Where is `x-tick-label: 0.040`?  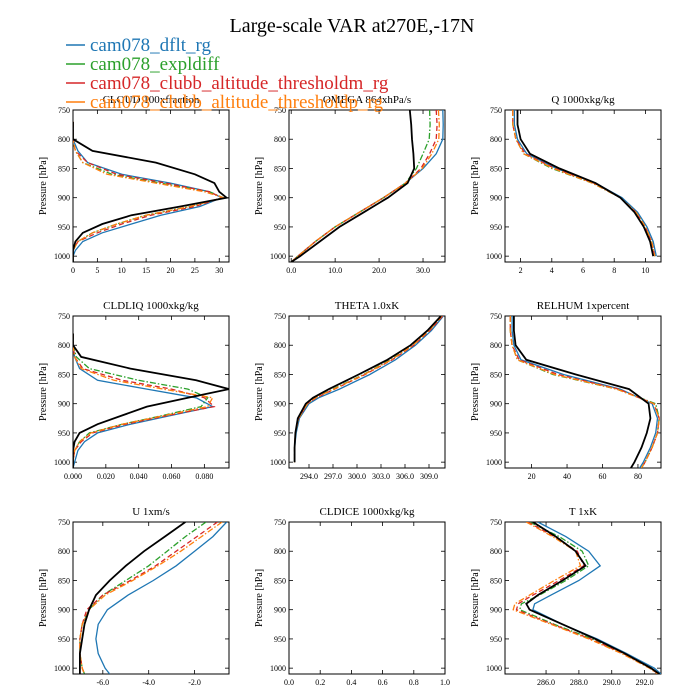
x-tick-label: 0.040 is located at coordinates (139, 476).